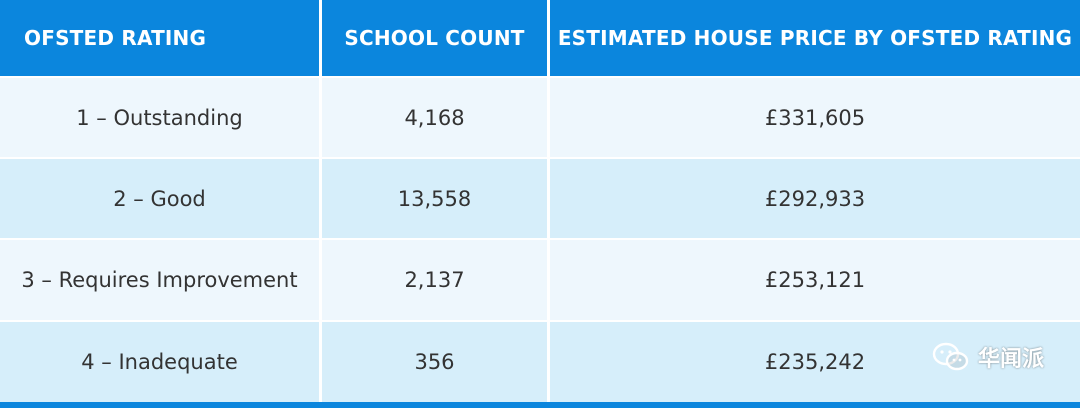  What do you see at coordinates (434, 280) in the screenshot?
I see `school-count-cell: 2,137` at bounding box center [434, 280].